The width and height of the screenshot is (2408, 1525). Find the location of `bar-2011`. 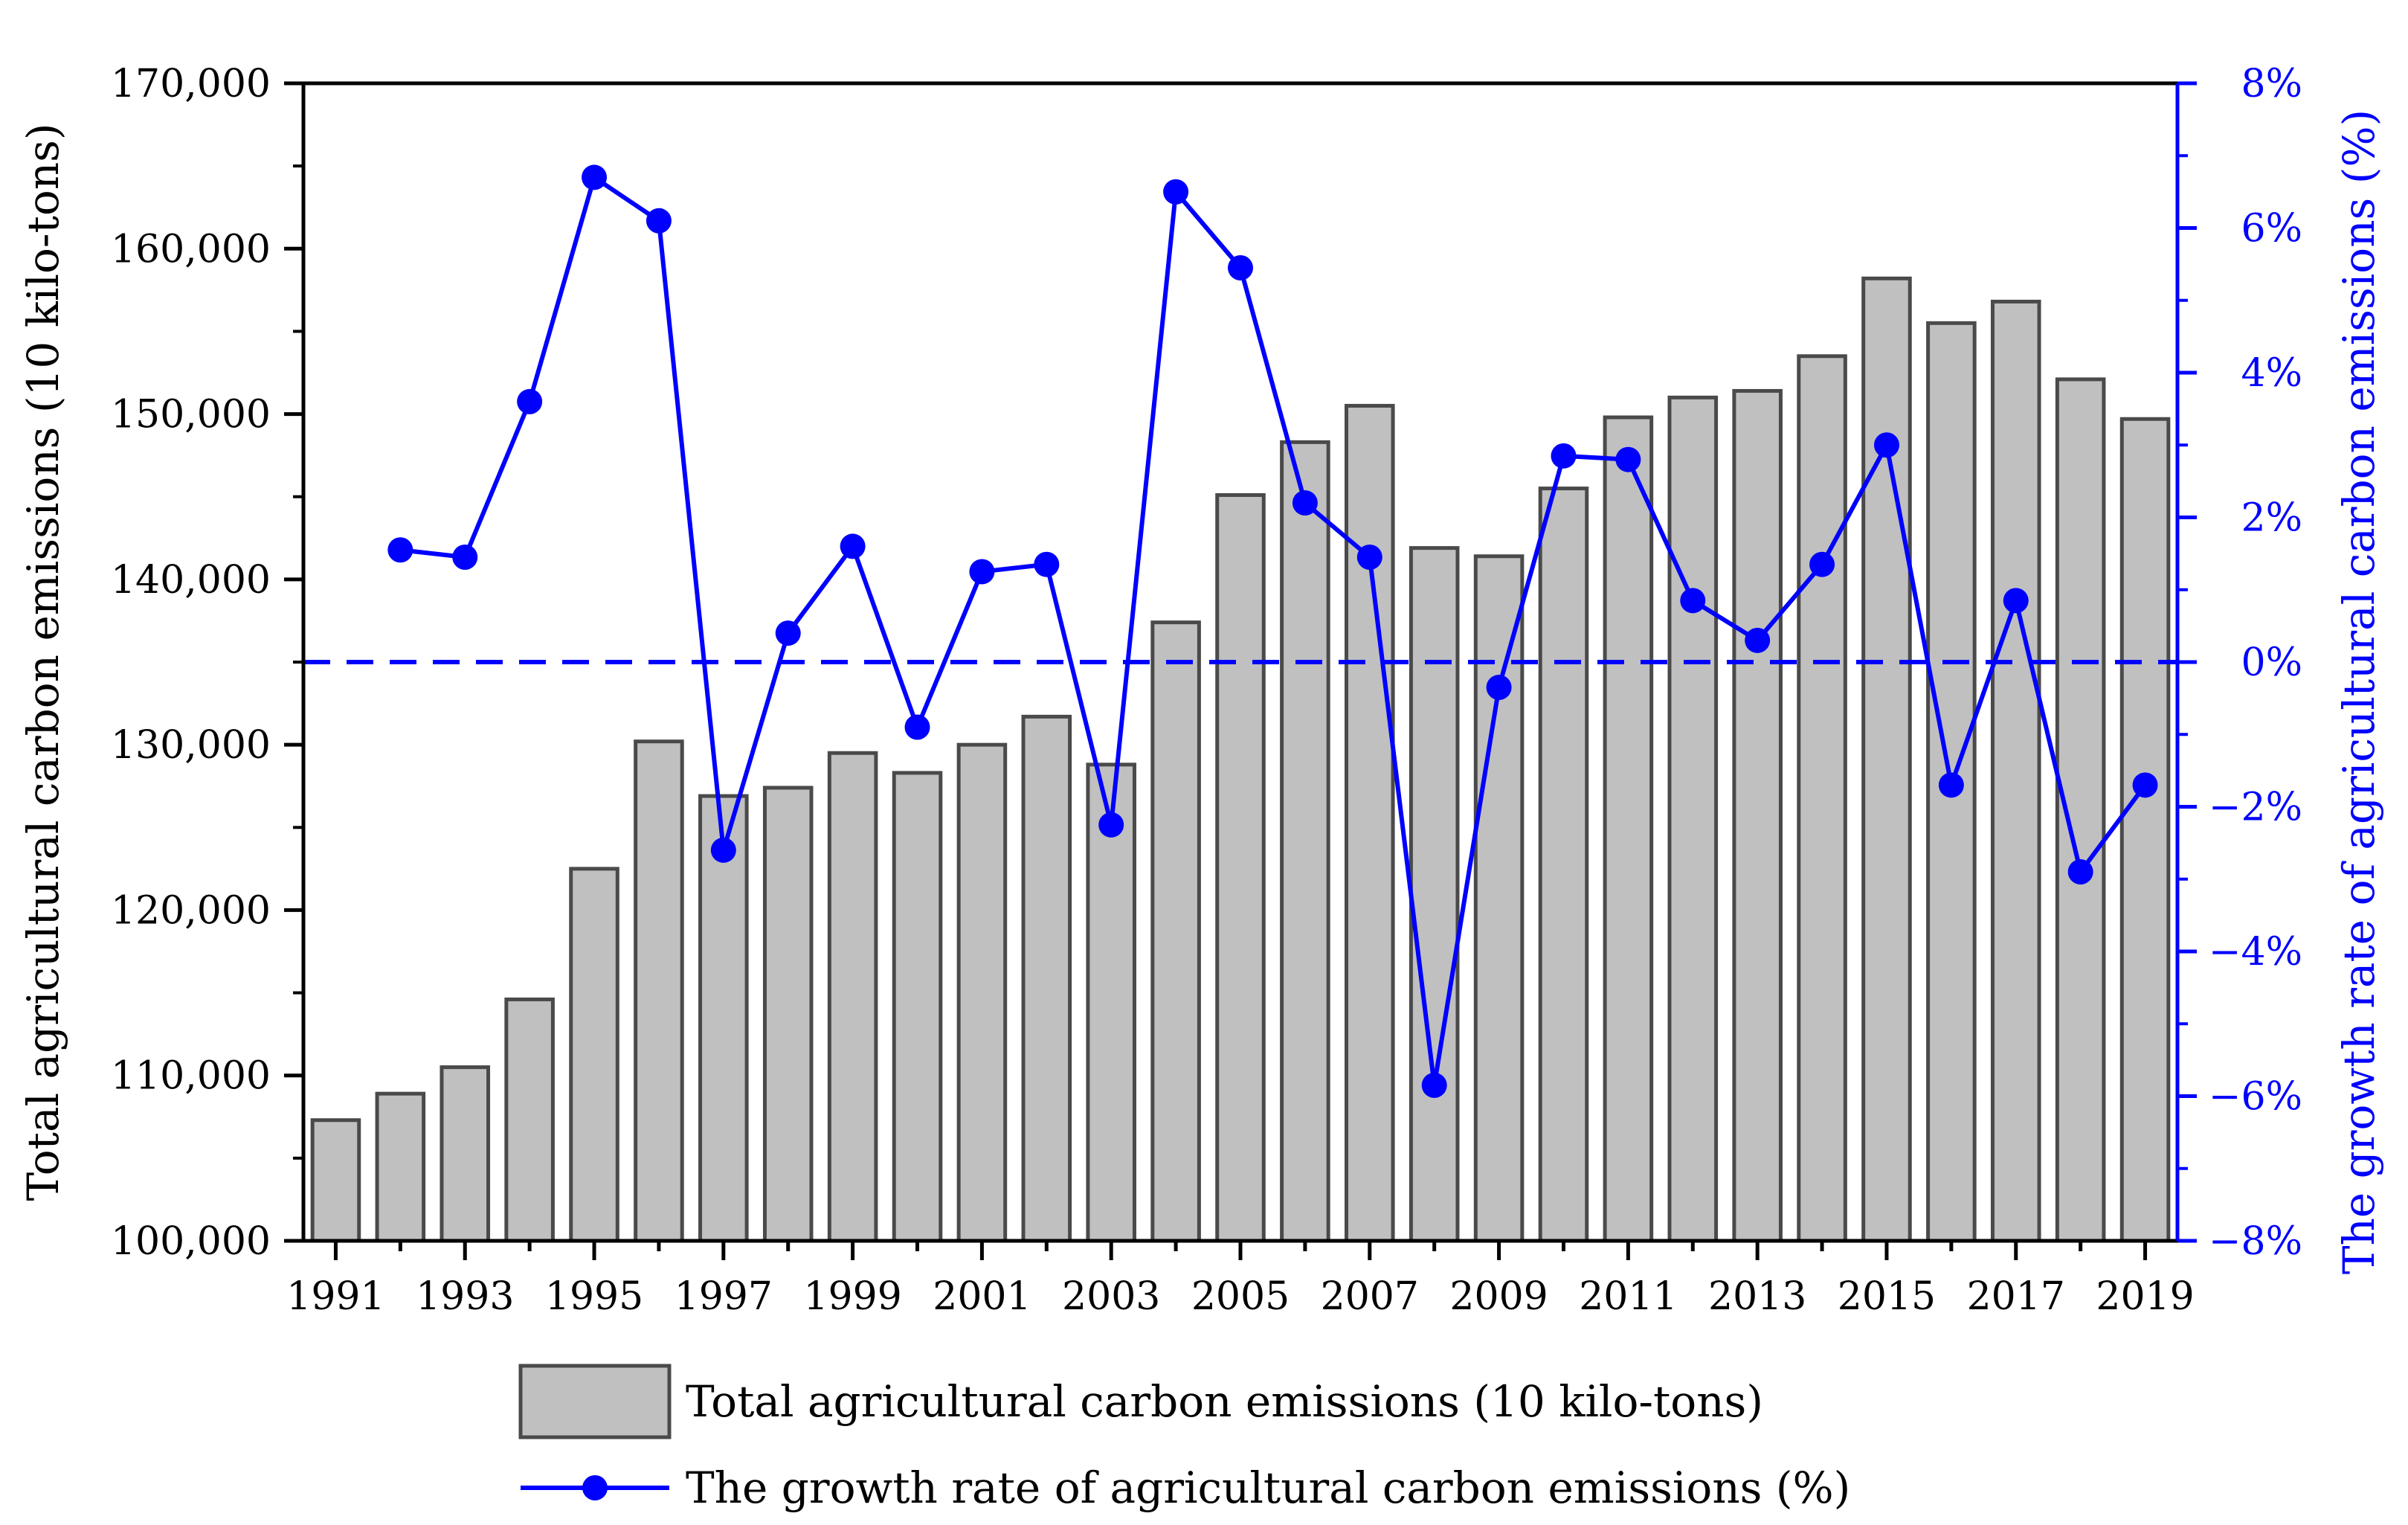

bar-2011 is located at coordinates (1629, 829).